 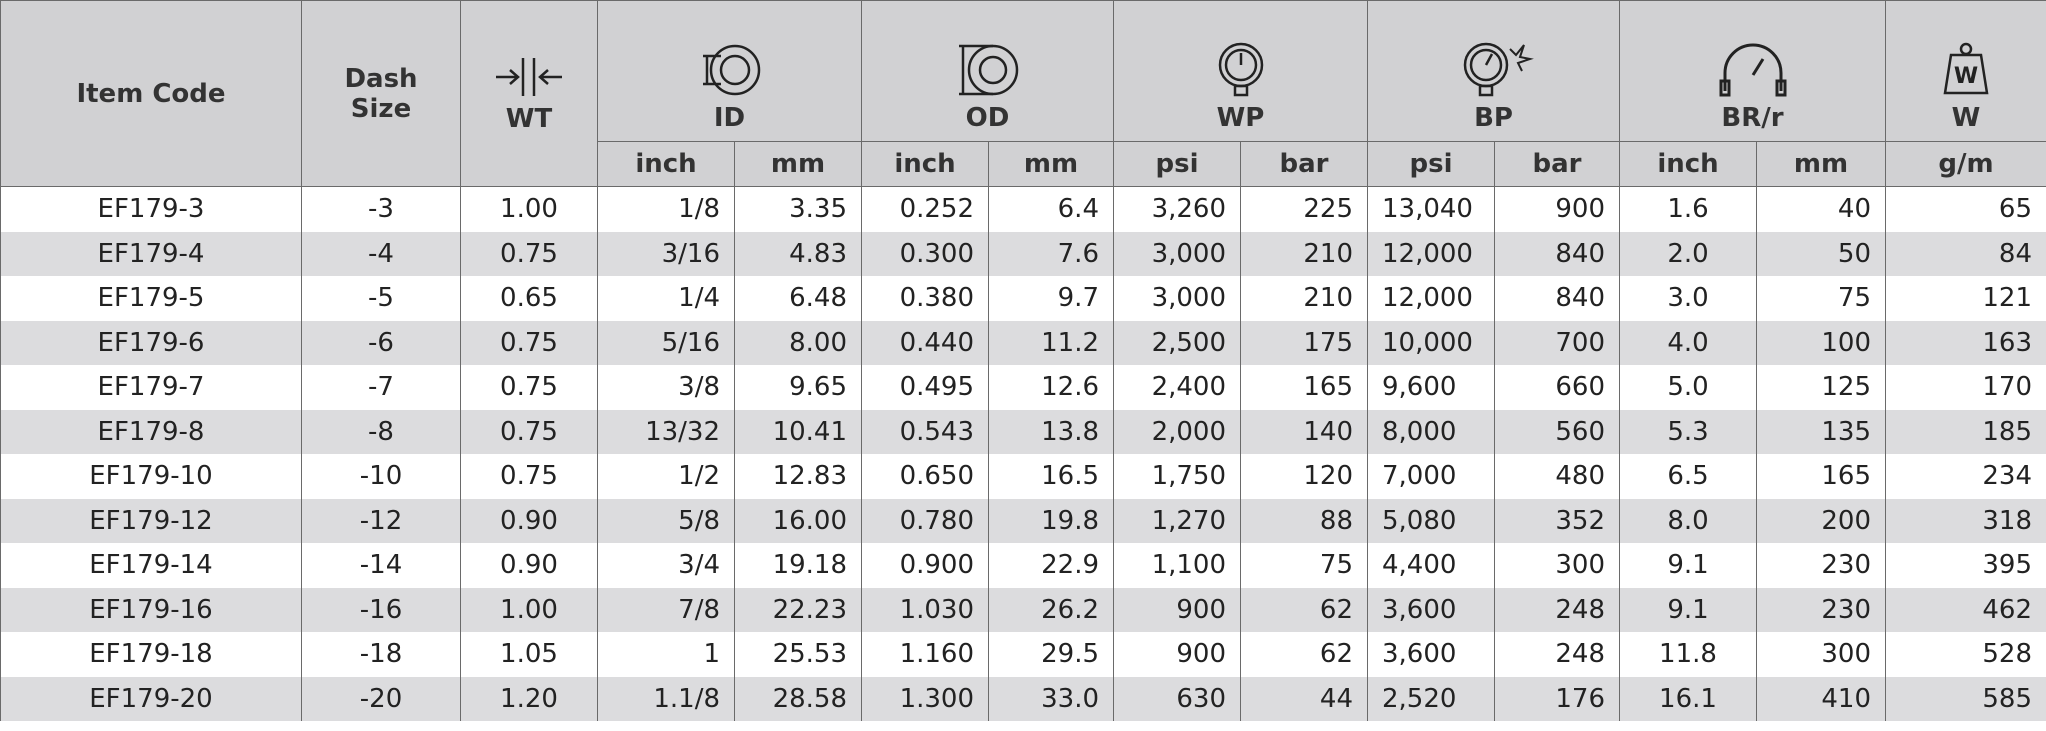 What do you see at coordinates (1304, 476) in the screenshot?
I see `cell: 120` at bounding box center [1304, 476].